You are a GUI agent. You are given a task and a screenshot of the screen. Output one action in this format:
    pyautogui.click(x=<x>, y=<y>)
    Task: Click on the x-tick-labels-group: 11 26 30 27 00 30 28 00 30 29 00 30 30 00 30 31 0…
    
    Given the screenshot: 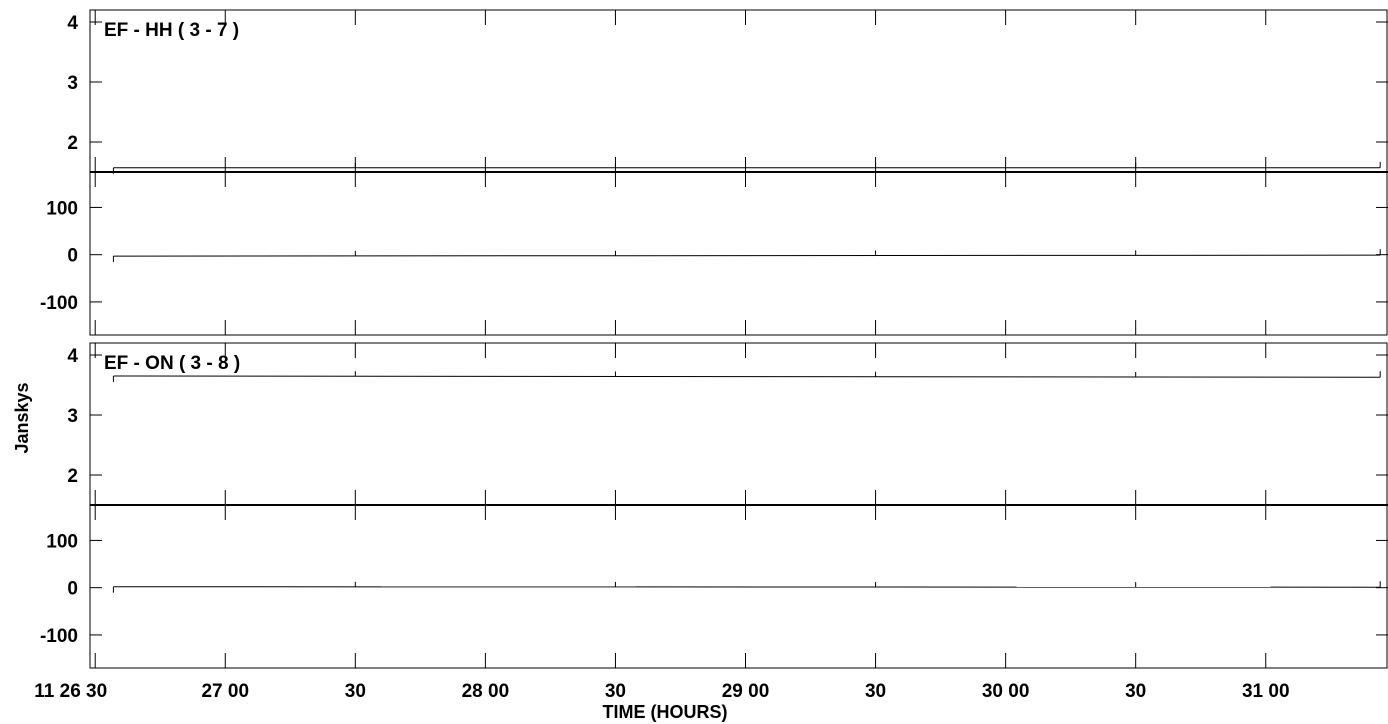 What is the action you would take?
    pyautogui.click(x=661, y=691)
    